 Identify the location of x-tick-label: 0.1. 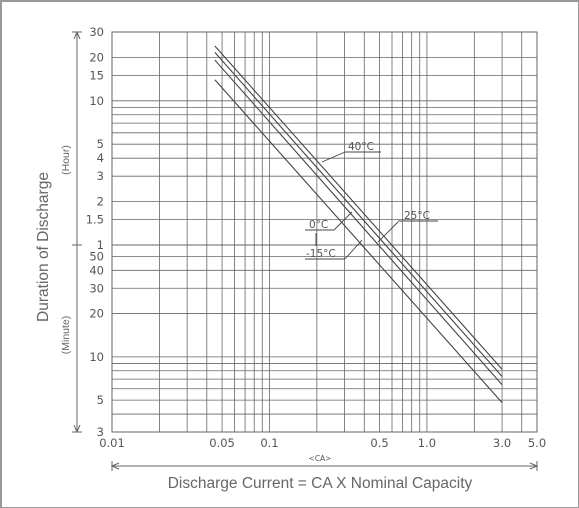
(269, 443).